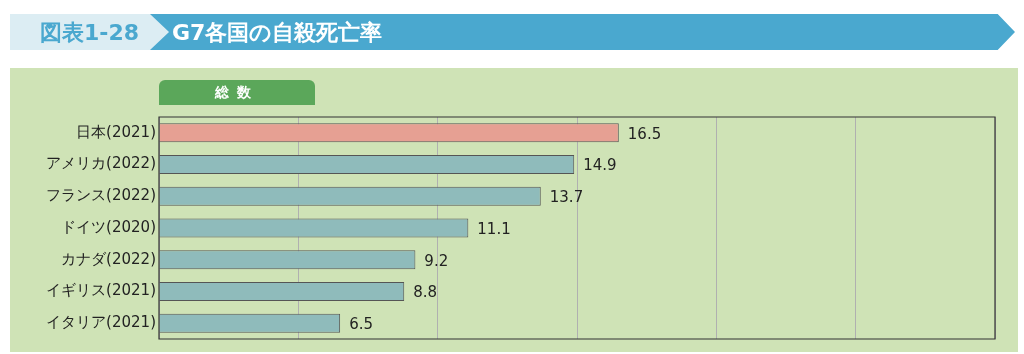  What do you see at coordinates (101, 290) in the screenshot?
I see `y-tick-label: イギリス(2021)` at bounding box center [101, 290].